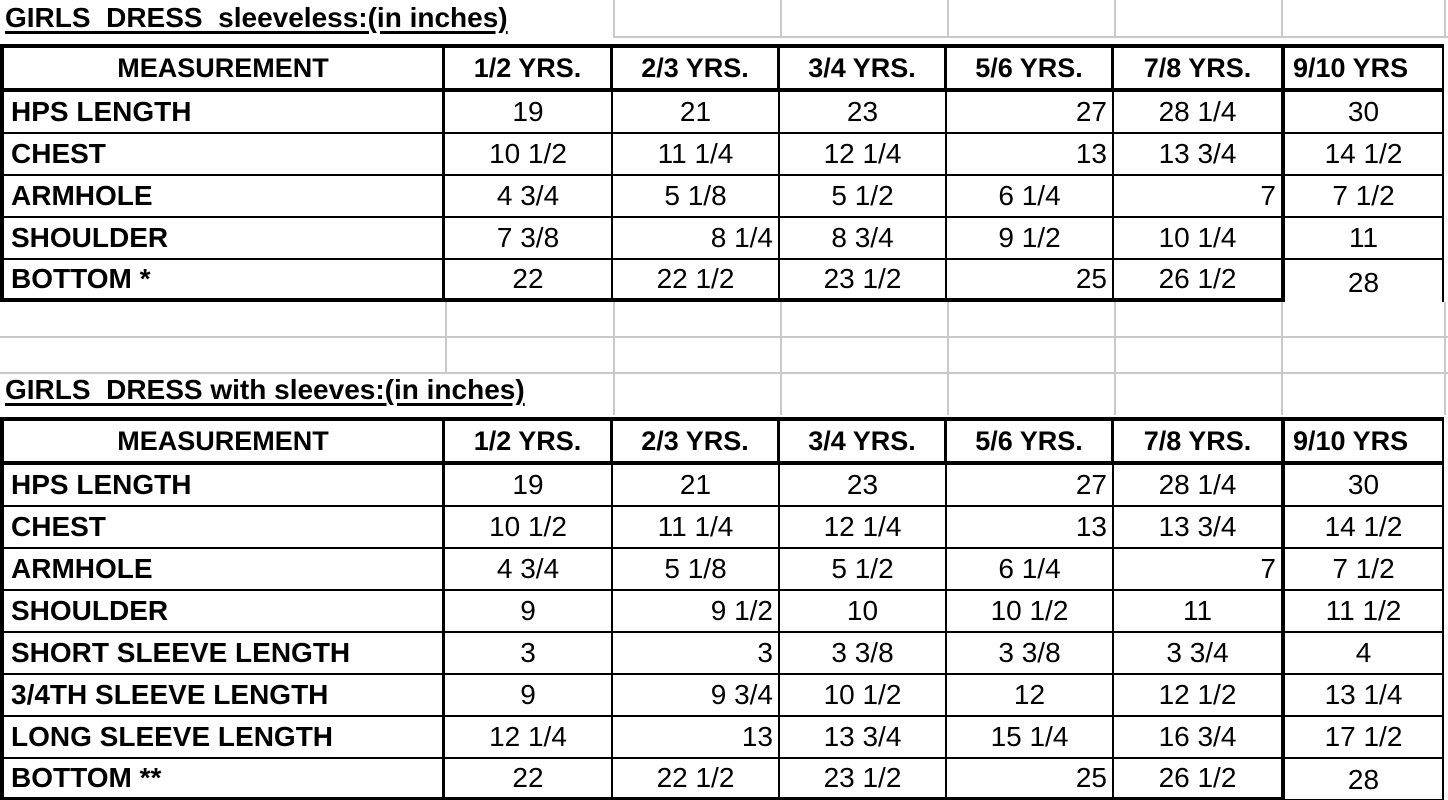  What do you see at coordinates (224, 654) in the screenshot?
I see `row-label-cell: SHORT SLEEVE LENGTH` at bounding box center [224, 654].